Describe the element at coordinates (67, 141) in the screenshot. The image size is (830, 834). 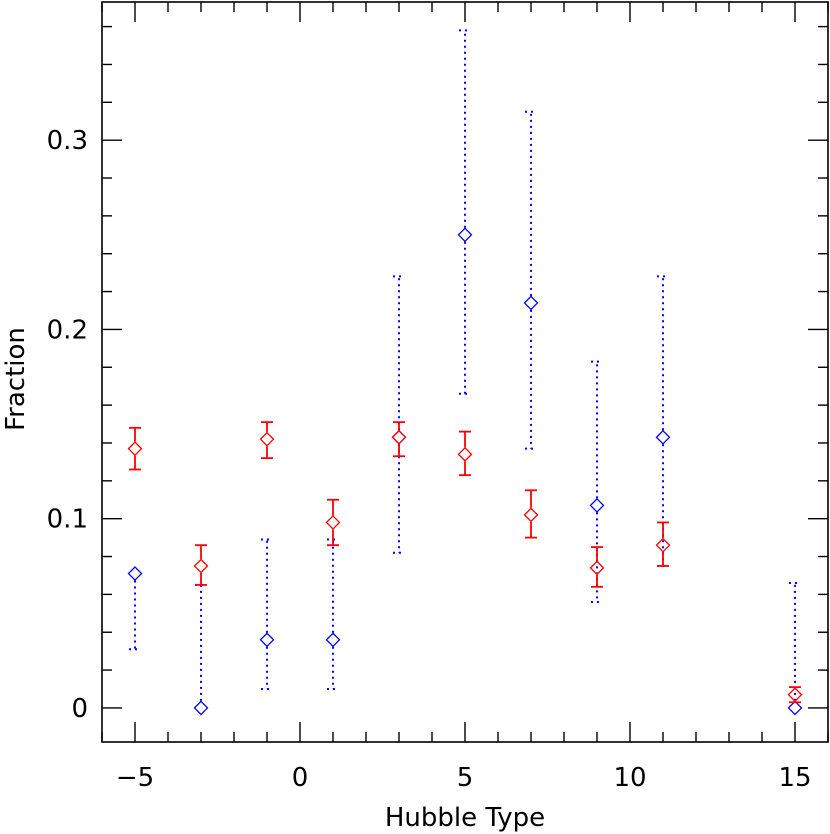
I see `y-tick-label: 0.3` at that location.